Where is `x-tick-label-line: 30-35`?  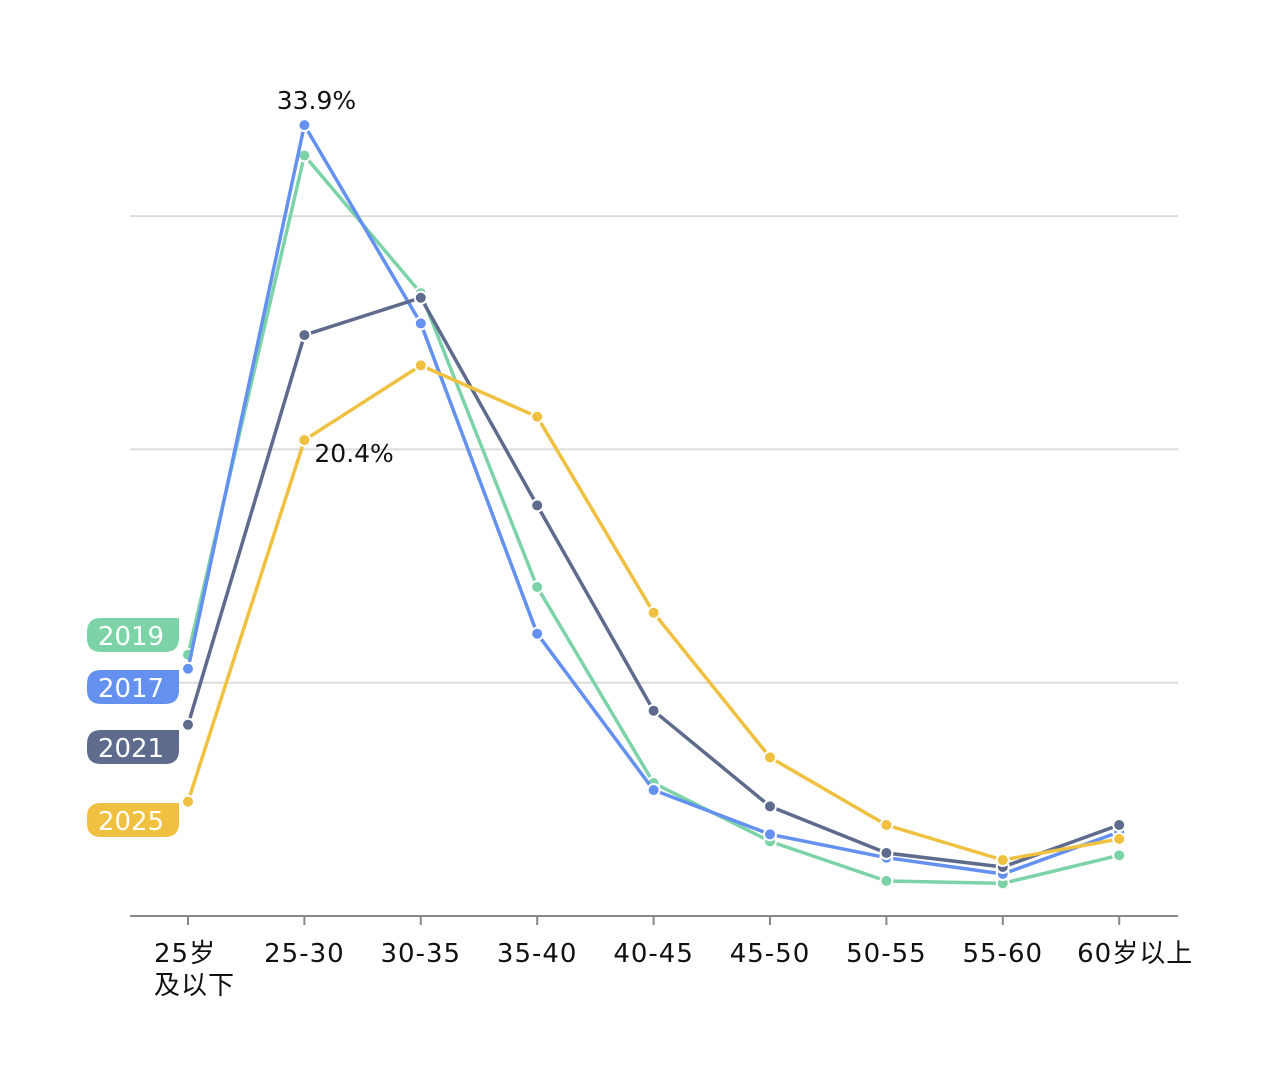 x-tick-label-line: 30-35 is located at coordinates (421, 954).